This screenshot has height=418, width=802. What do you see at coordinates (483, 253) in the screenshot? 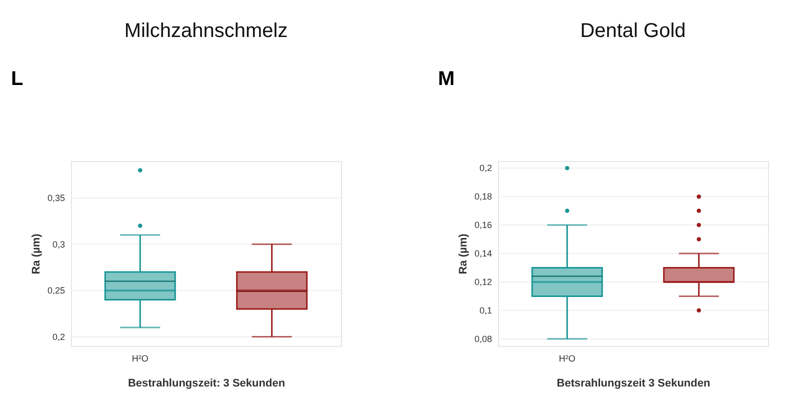
I see `y-tick-label: 0,14` at bounding box center [483, 253].